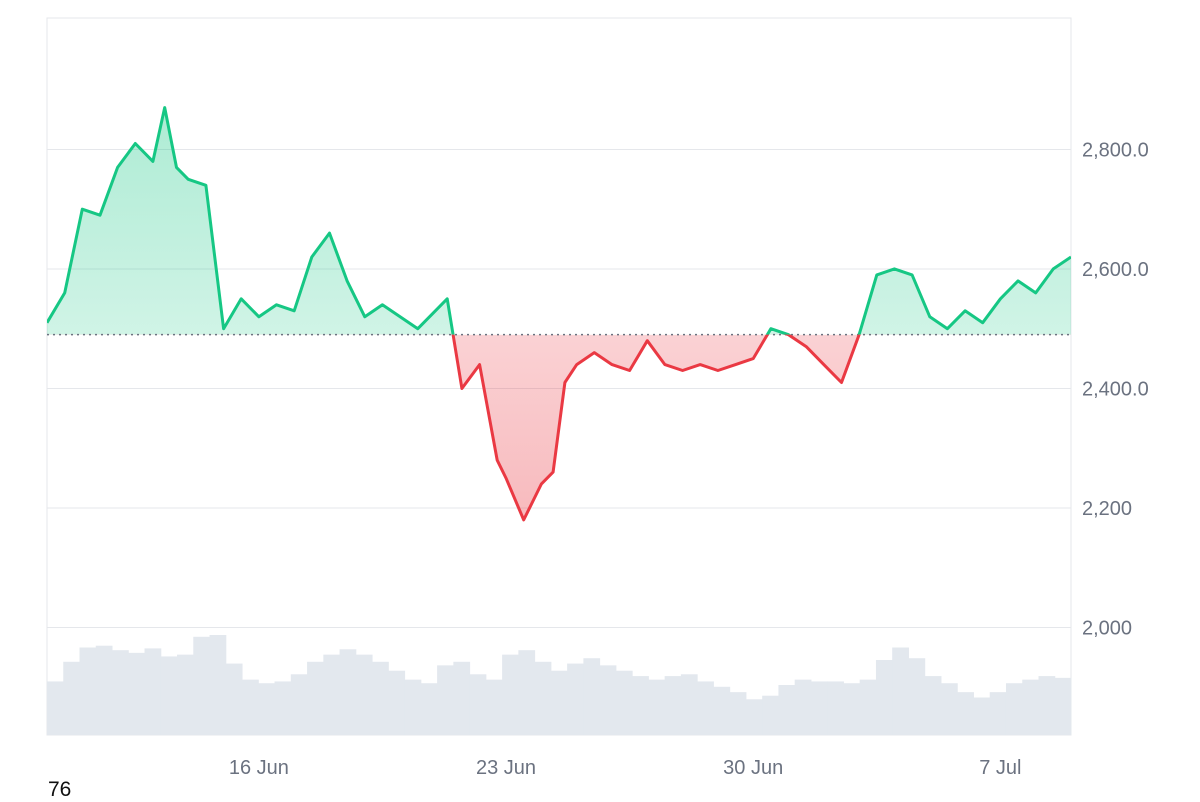 Image resolution: width=1200 pixels, height=802 pixels. Describe the element at coordinates (1115, 270) in the screenshot. I see `y-tick-label: 2,600.0` at that location.